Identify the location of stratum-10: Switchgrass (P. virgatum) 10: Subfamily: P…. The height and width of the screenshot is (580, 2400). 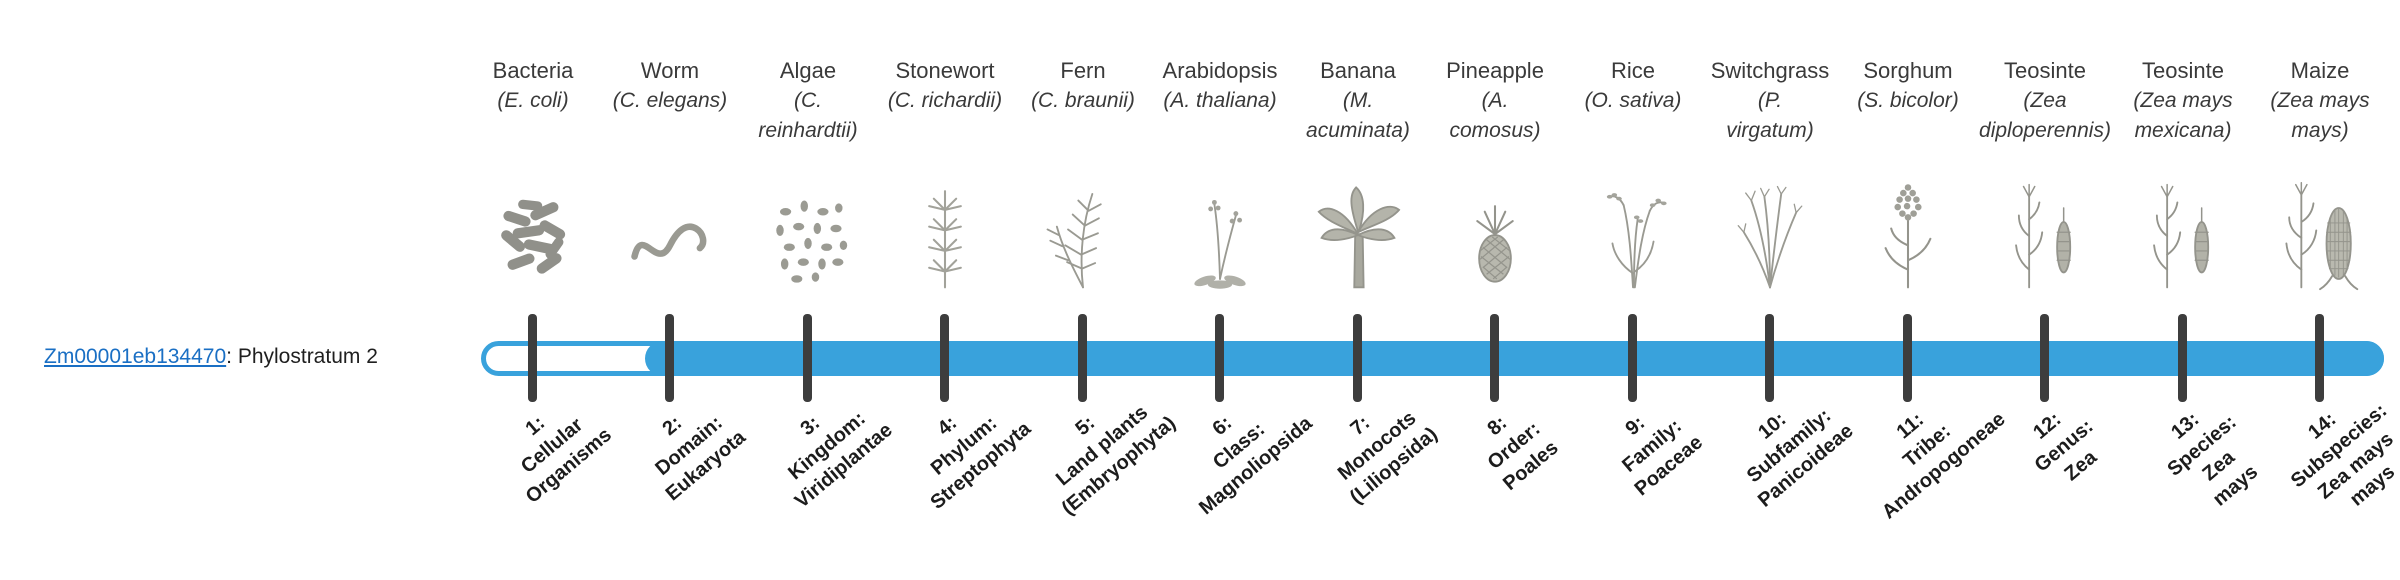
(1770, 290).